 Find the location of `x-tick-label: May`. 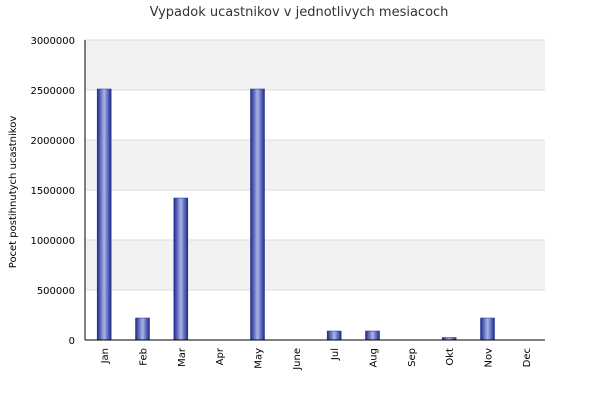

x-tick-label: May is located at coordinates (259, 358).